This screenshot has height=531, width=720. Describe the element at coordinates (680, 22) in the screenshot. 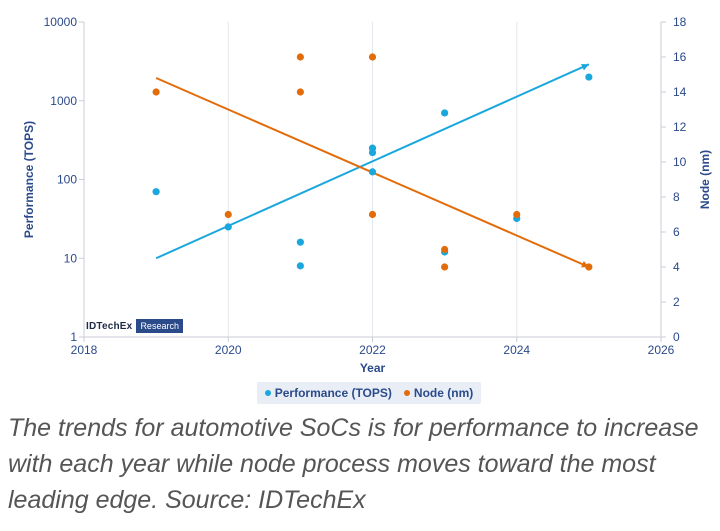

I see `y-right-tick-label-9: 18` at that location.